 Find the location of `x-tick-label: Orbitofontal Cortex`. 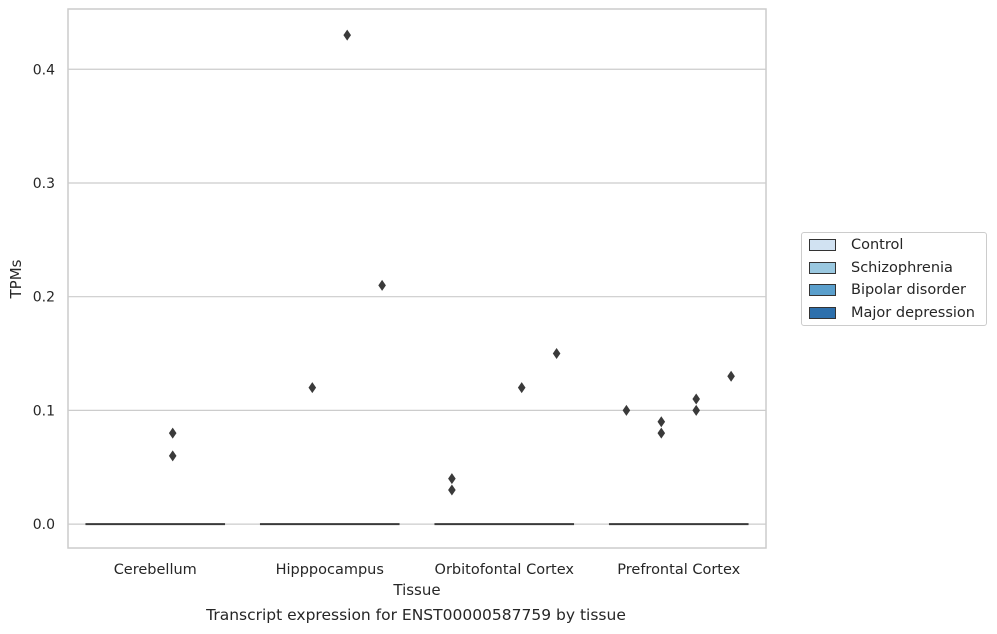

x-tick-label: Orbitofontal Cortex is located at coordinates (505, 570).